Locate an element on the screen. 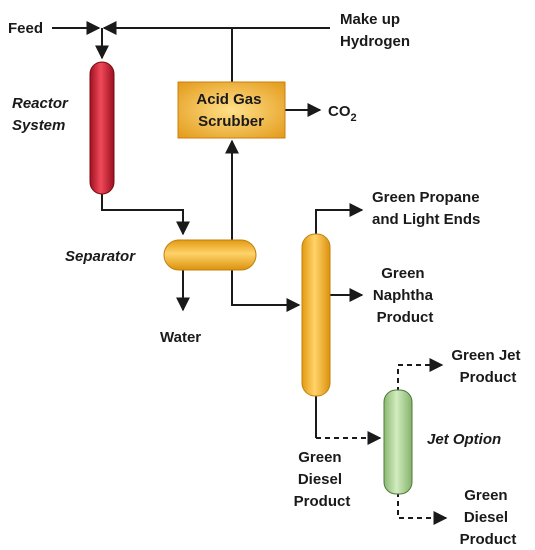 This screenshot has height=550, width=535. reactor-label: Reactor System is located at coordinates (42, 114).